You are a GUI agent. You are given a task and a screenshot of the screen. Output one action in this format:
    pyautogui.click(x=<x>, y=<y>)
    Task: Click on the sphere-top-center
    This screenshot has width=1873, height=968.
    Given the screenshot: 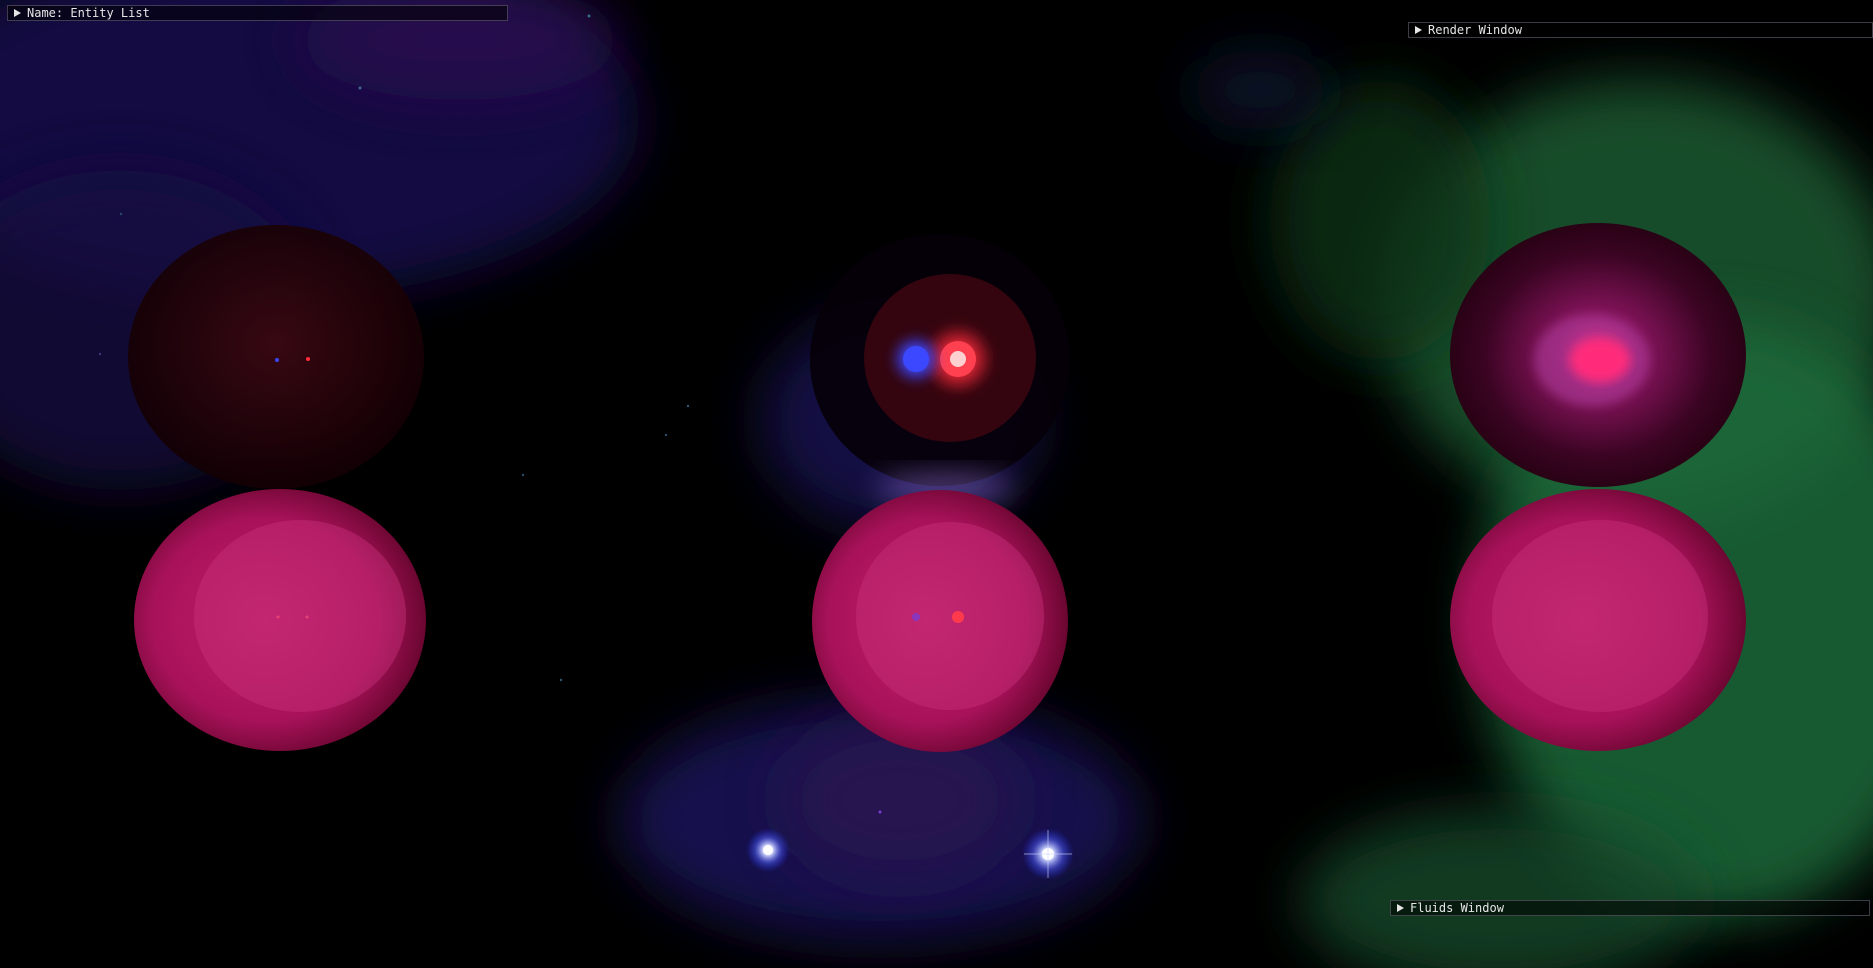 What is the action you would take?
    pyautogui.click(x=940, y=368)
    